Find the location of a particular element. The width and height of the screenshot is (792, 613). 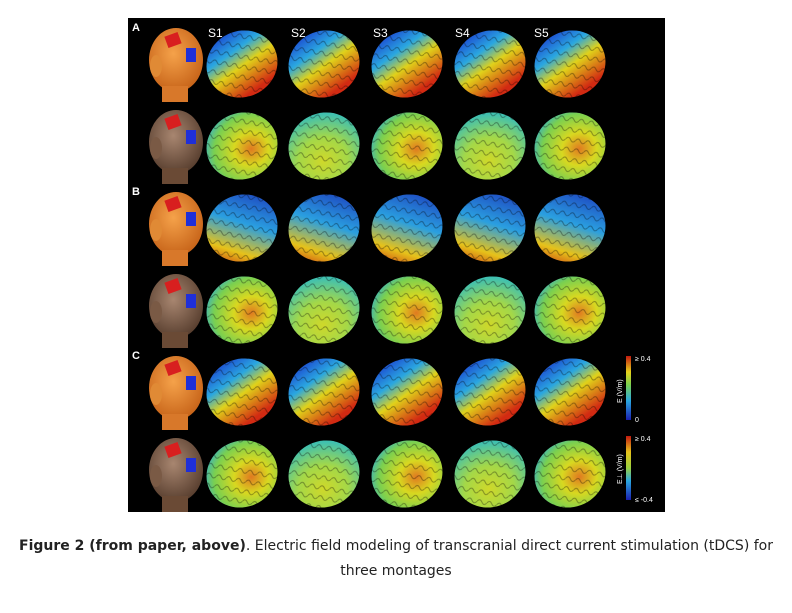

colorbar-magnitude-min: 0 is located at coordinates (637, 420).